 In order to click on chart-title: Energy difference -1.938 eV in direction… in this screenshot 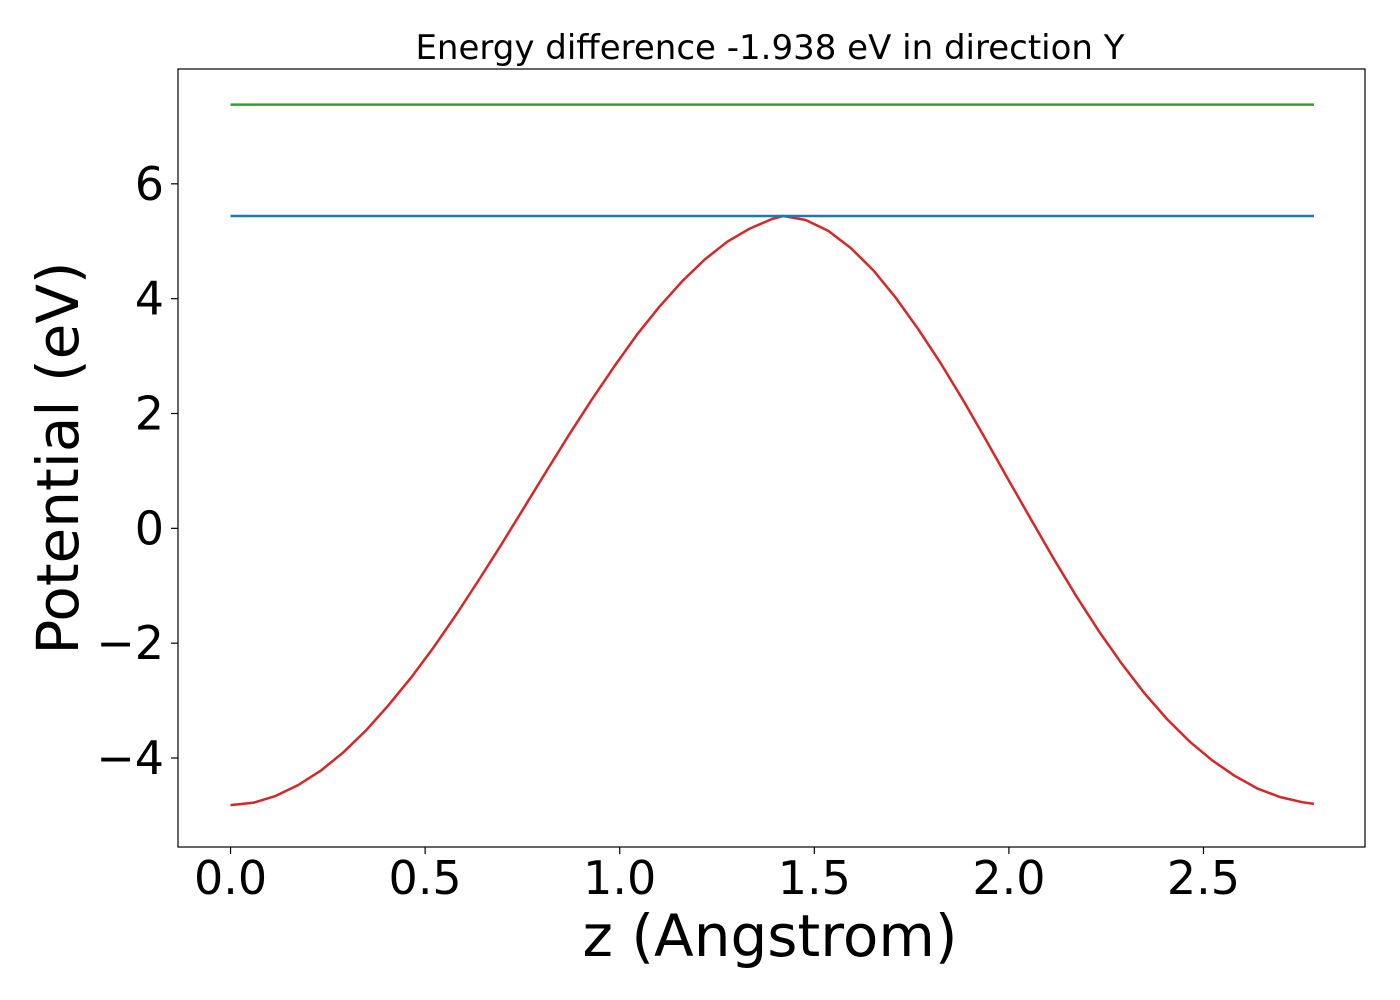, I will do `click(769, 48)`.